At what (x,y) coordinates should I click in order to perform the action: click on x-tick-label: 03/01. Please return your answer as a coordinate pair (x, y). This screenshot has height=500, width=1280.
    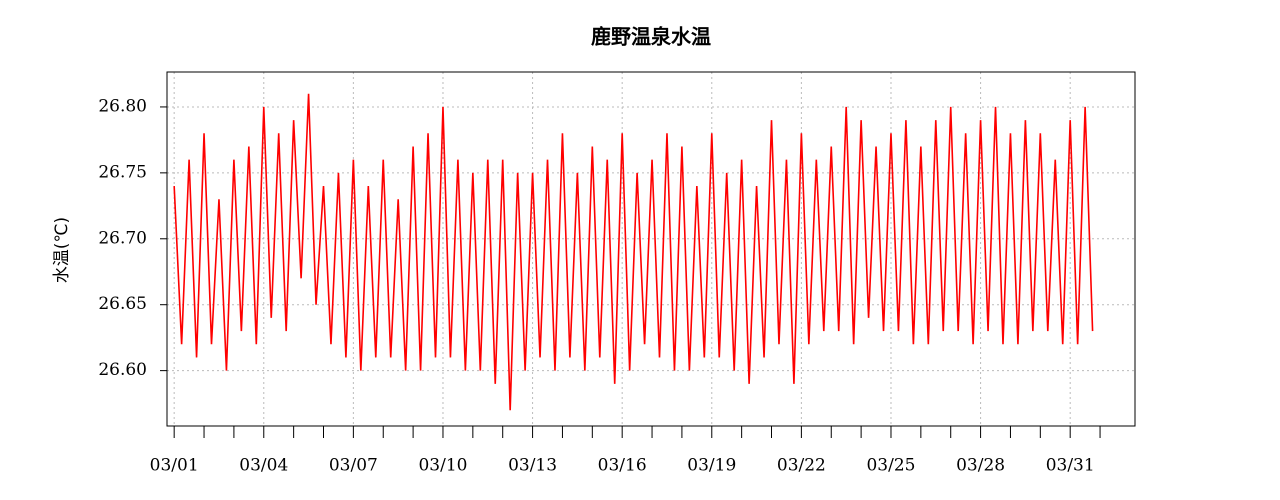
    Looking at the image, I should click on (174, 466).